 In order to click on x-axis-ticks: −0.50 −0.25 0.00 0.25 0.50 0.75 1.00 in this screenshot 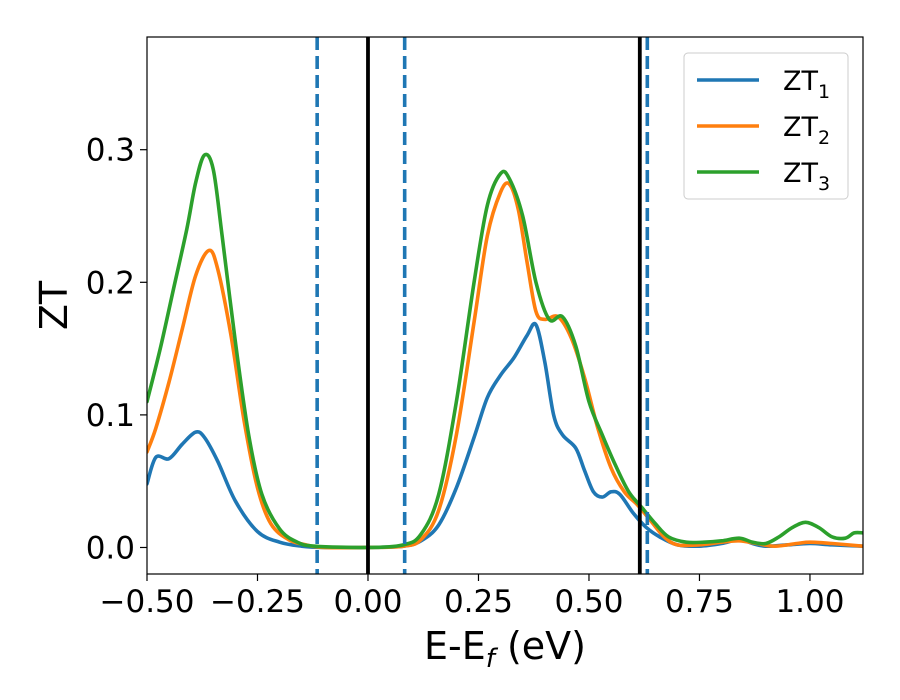, I will do `click(472, 597)`.